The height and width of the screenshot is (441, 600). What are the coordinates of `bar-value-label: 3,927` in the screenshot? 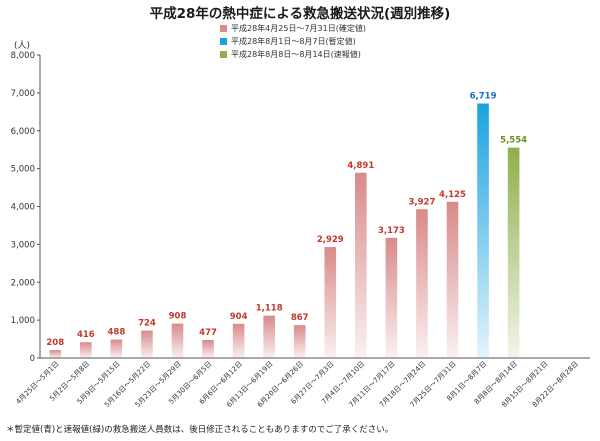 It's located at (421, 202).